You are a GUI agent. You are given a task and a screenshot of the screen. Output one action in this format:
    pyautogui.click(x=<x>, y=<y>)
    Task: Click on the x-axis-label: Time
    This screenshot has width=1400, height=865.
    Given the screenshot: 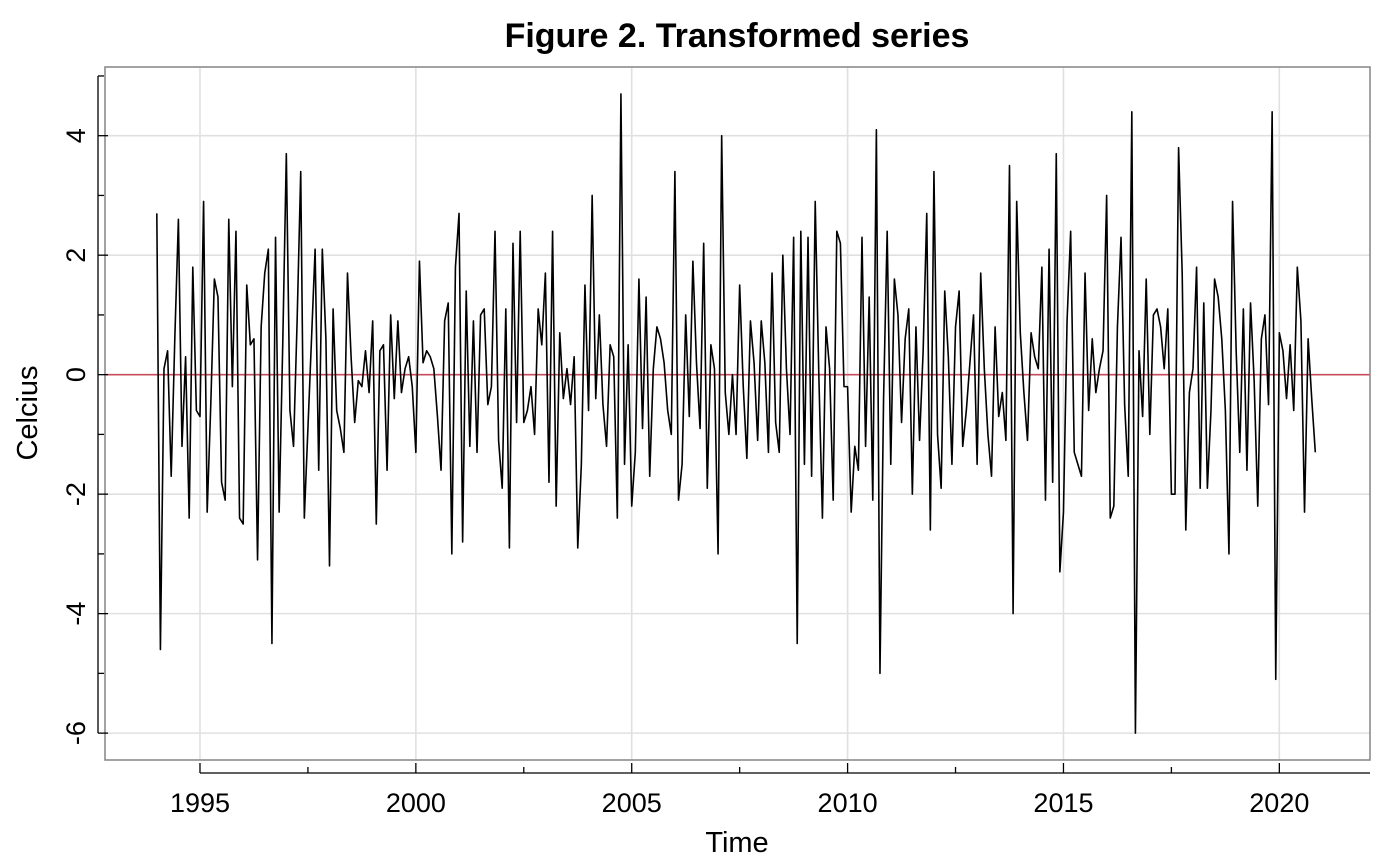 What is the action you would take?
    pyautogui.click(x=736, y=843)
    